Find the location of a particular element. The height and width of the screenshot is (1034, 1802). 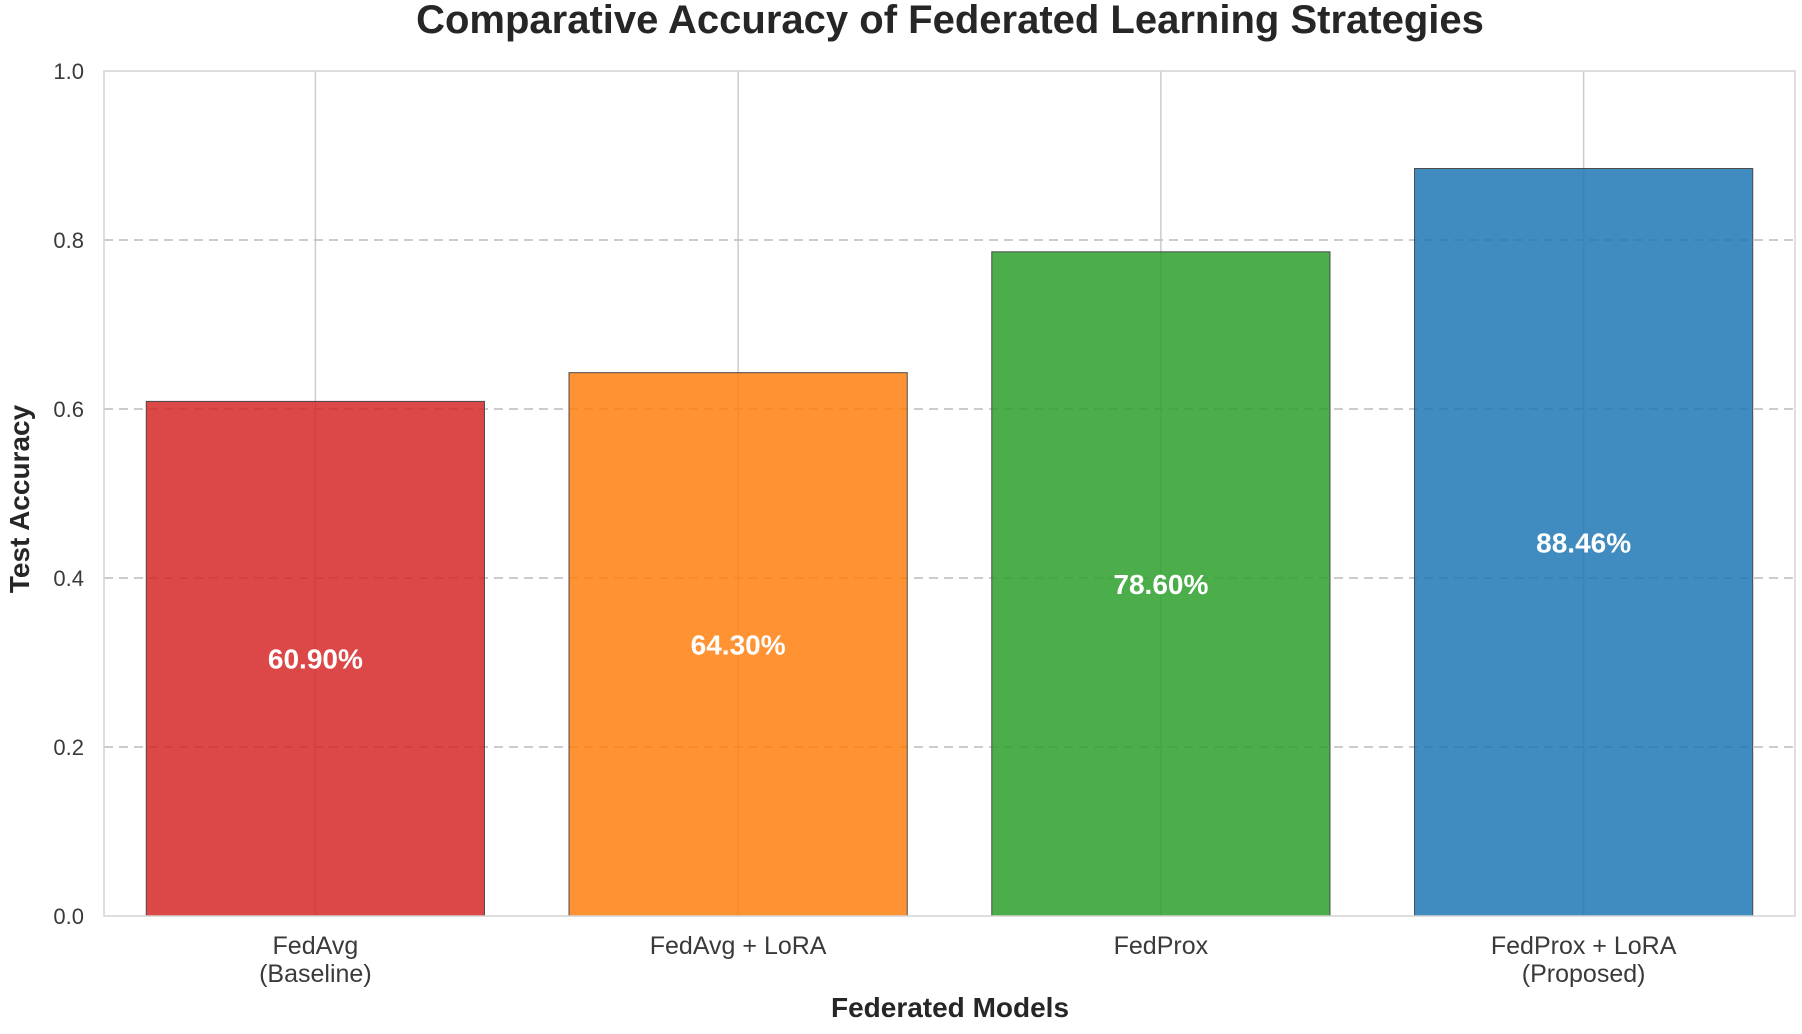

x-tick-label: (Baseline) is located at coordinates (315, 974).